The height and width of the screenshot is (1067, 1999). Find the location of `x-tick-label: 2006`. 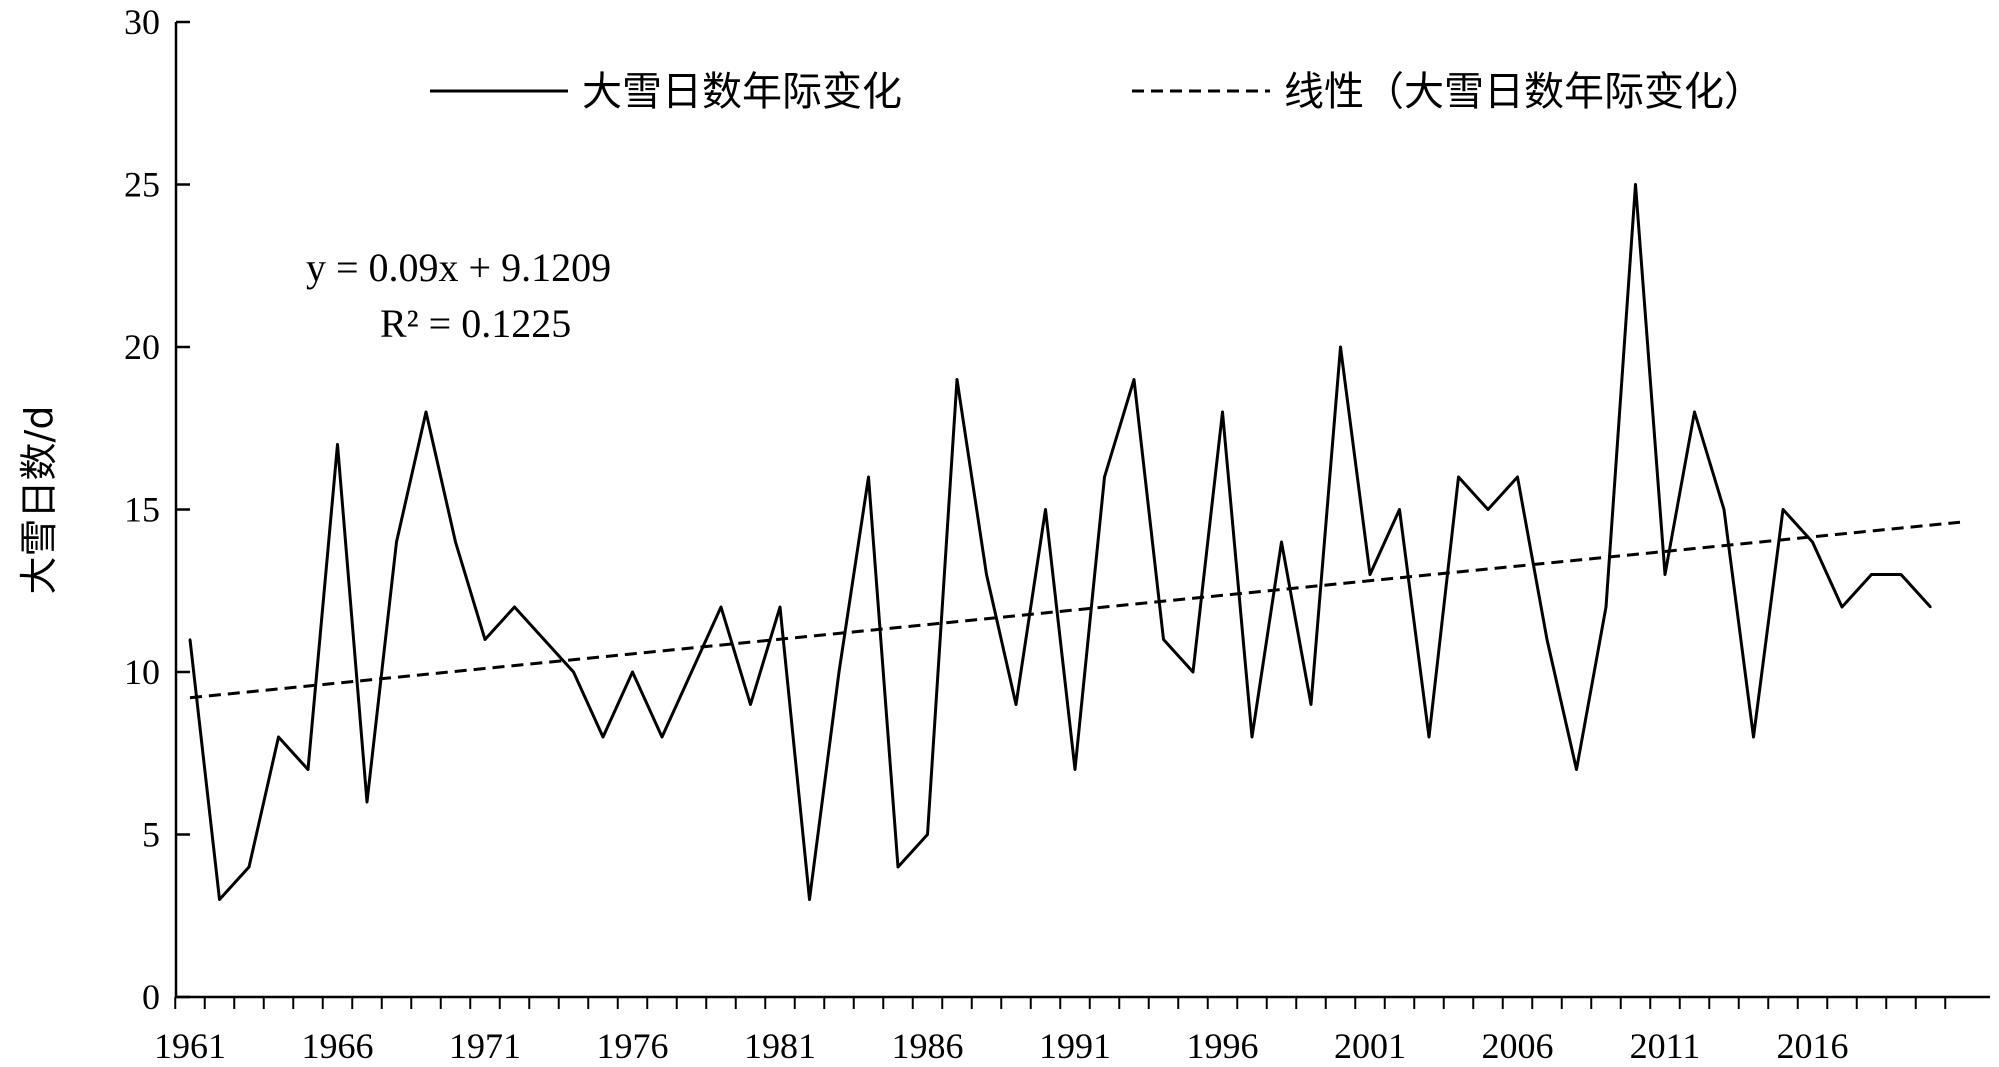

x-tick-label: 2006 is located at coordinates (1518, 1046).